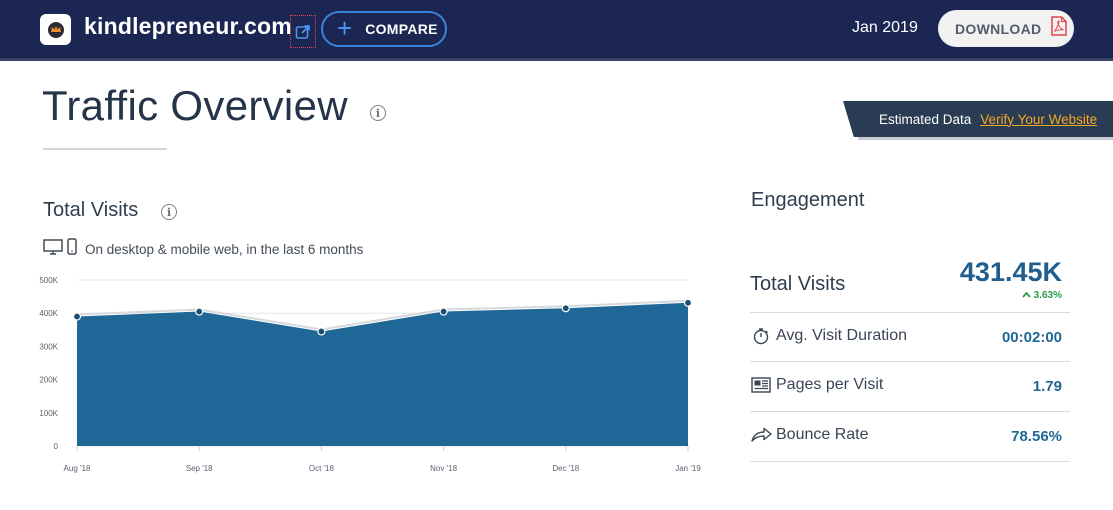  I want to click on engagement-title: Engagement, so click(808, 200).